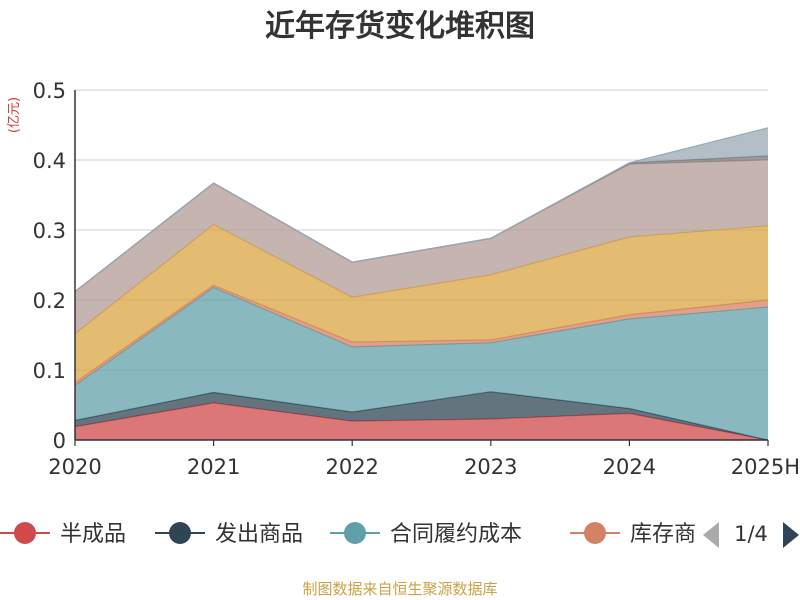 The height and width of the screenshot is (600, 800). I want to click on legend-prev-arrow-icon, so click(711, 535).